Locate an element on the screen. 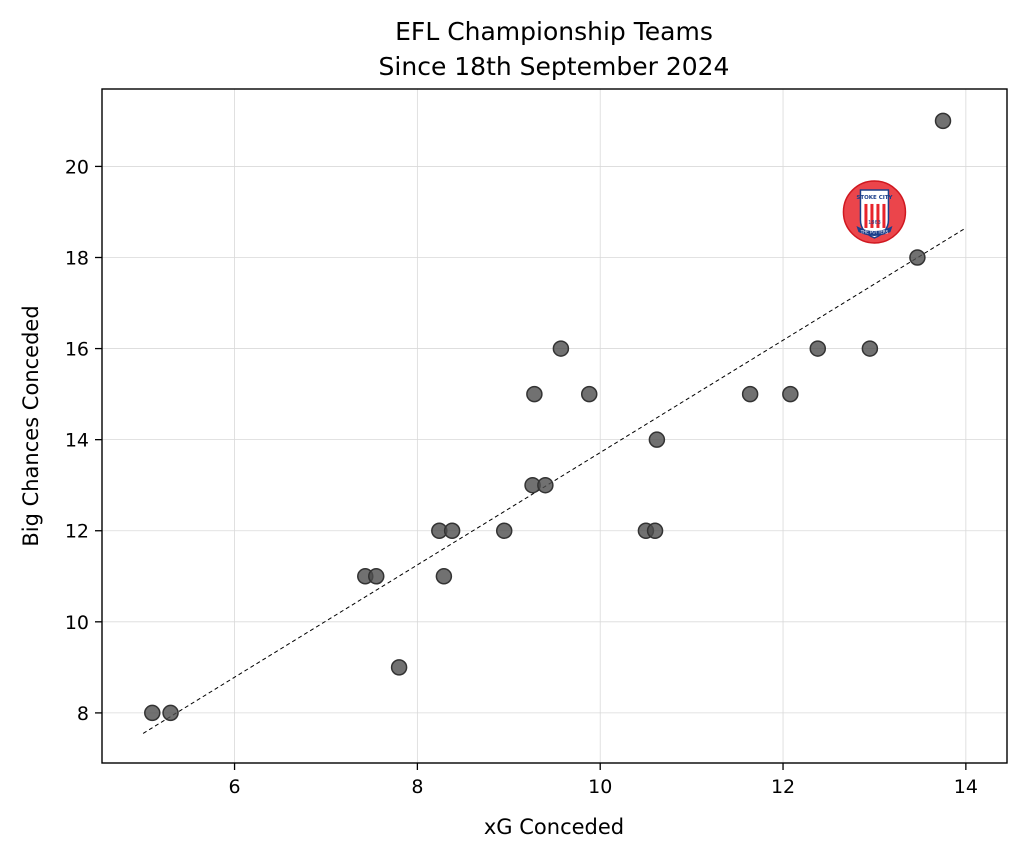  y-axis-label: Big Chances Conceded is located at coordinates (31, 425).